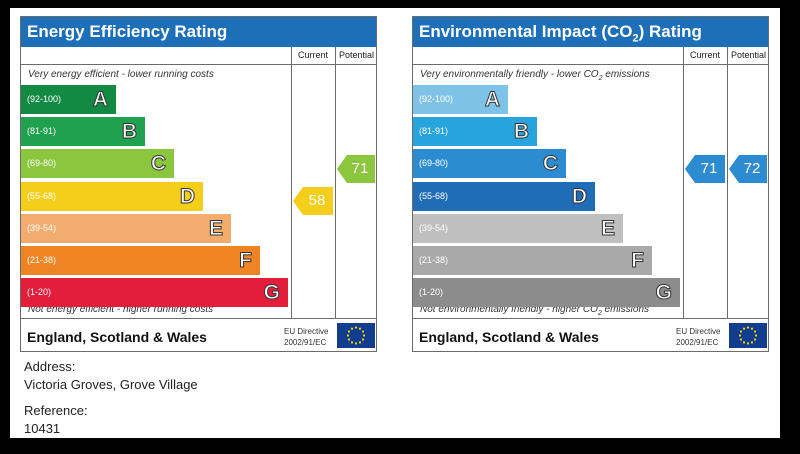 This screenshot has height=454, width=800. Describe the element at coordinates (526, 31) in the screenshot. I see `title-text: Environmental Impact (CO` at that location.